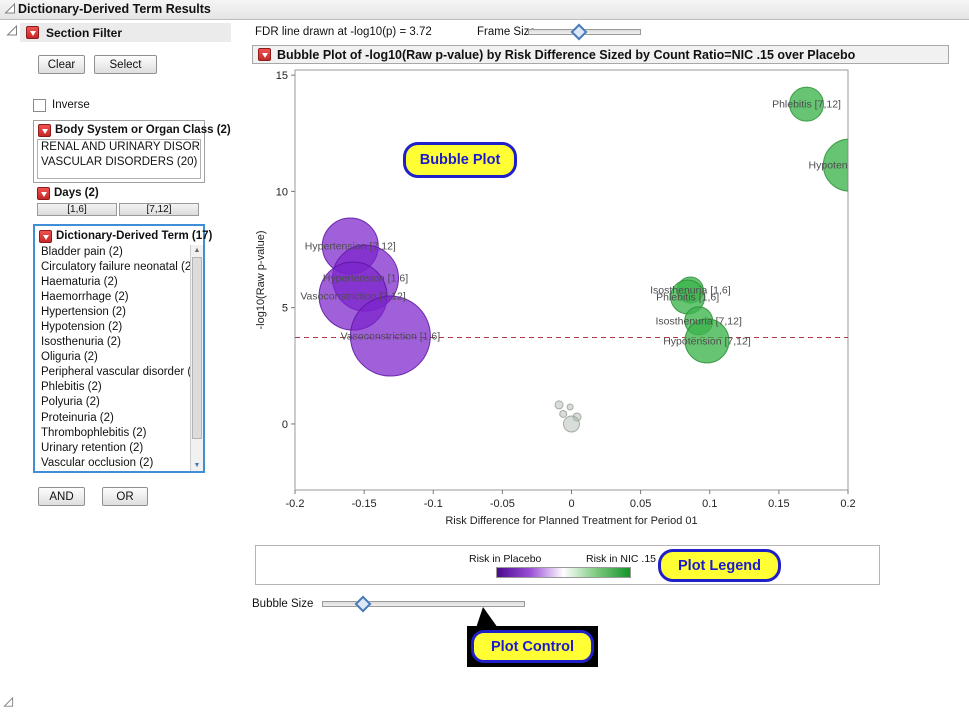 The height and width of the screenshot is (714, 969). What do you see at coordinates (61, 496) in the screenshot?
I see `and-button: AND` at bounding box center [61, 496].